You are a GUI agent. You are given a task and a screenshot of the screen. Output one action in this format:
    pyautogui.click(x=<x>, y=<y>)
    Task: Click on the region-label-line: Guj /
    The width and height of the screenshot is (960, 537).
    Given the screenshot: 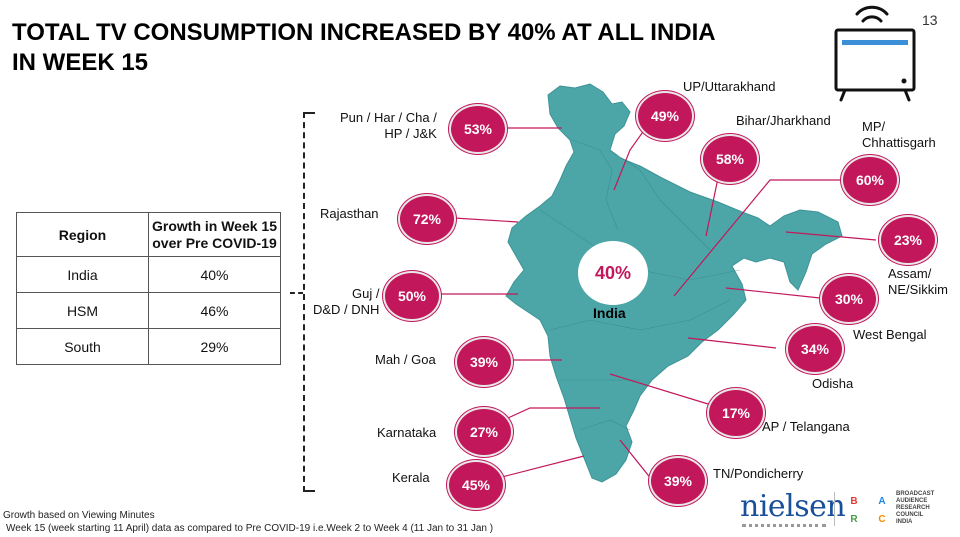 What is the action you would take?
    pyautogui.click(x=365, y=293)
    